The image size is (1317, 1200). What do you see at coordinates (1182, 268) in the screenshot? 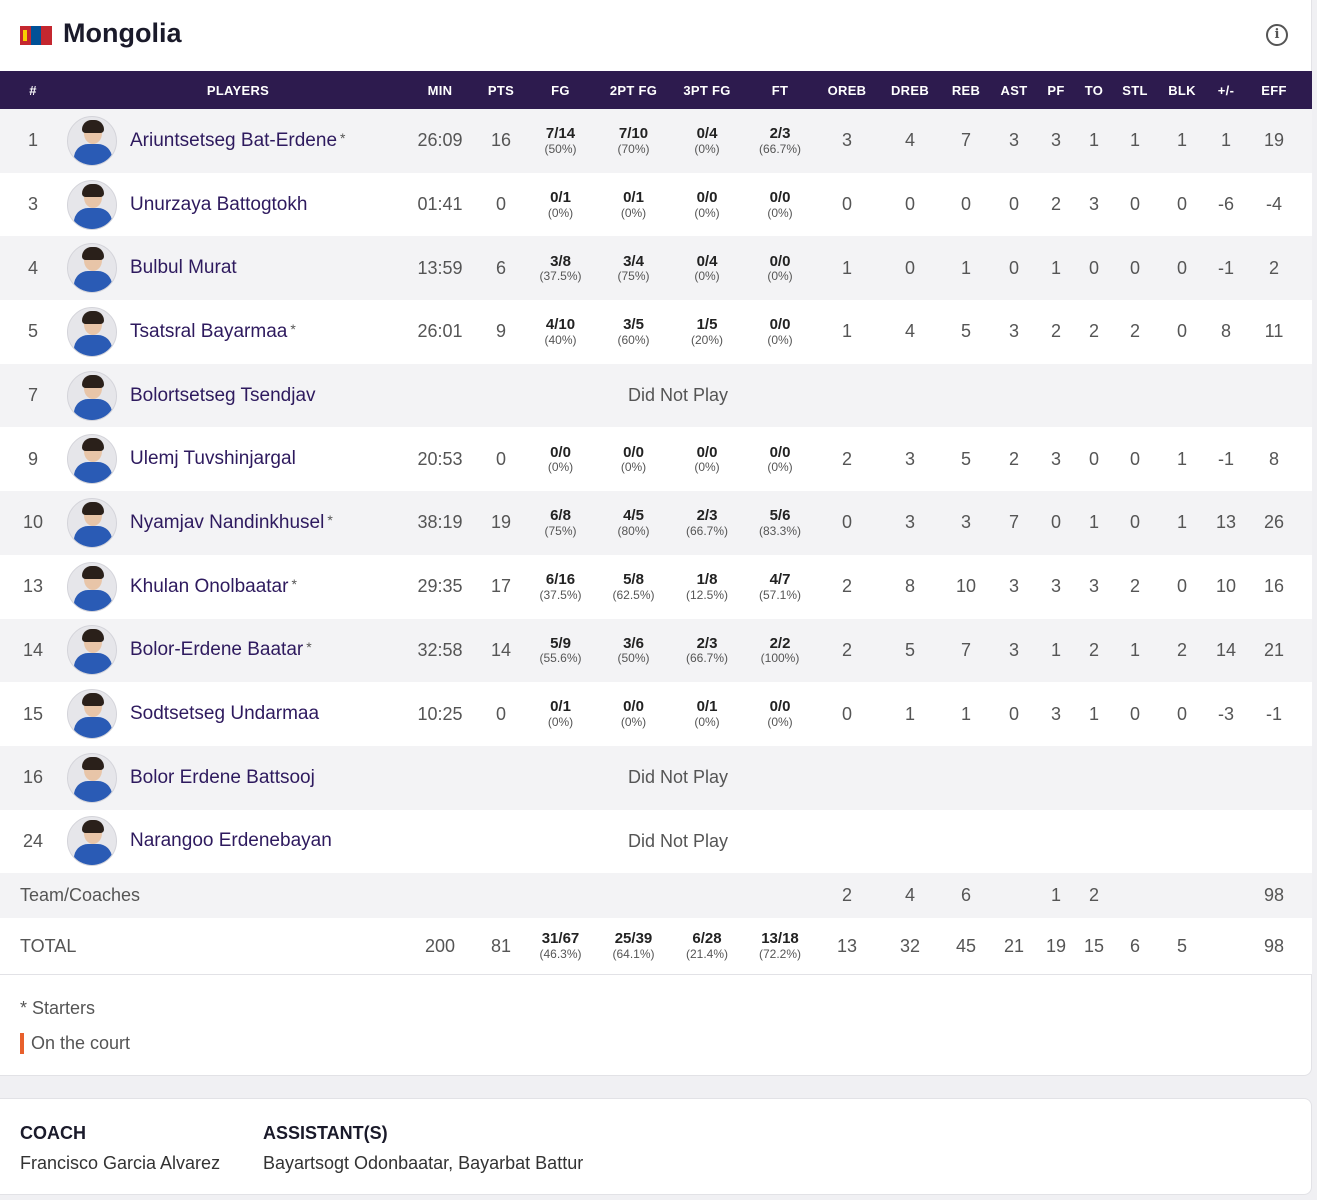
I see `blk: 0` at bounding box center [1182, 268].